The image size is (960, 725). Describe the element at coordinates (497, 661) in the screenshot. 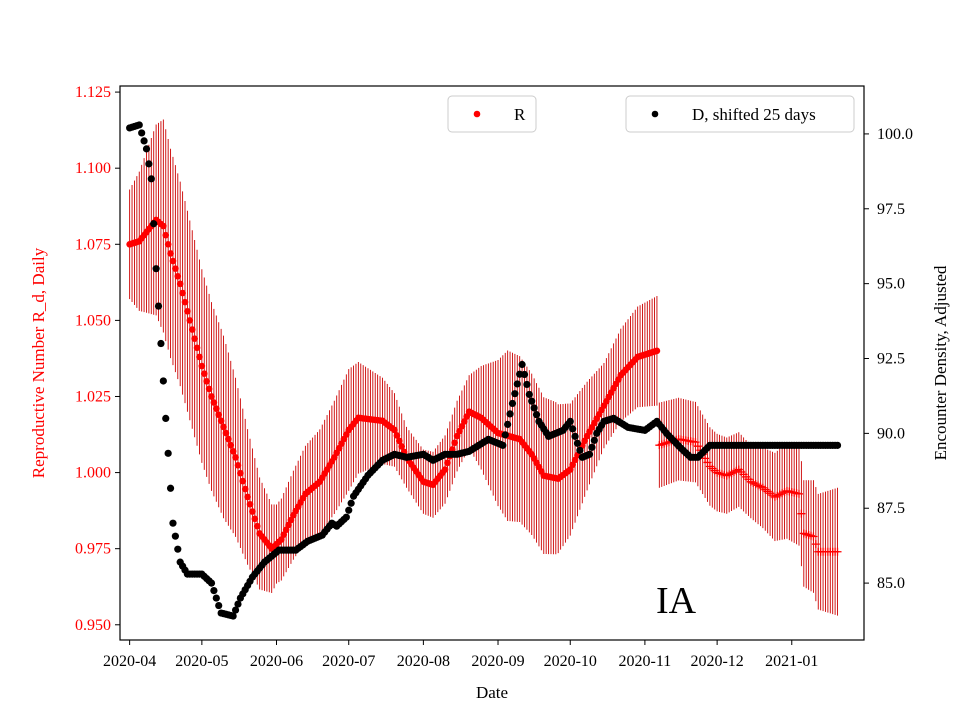

I see `x-tick-label: 2020-09` at that location.